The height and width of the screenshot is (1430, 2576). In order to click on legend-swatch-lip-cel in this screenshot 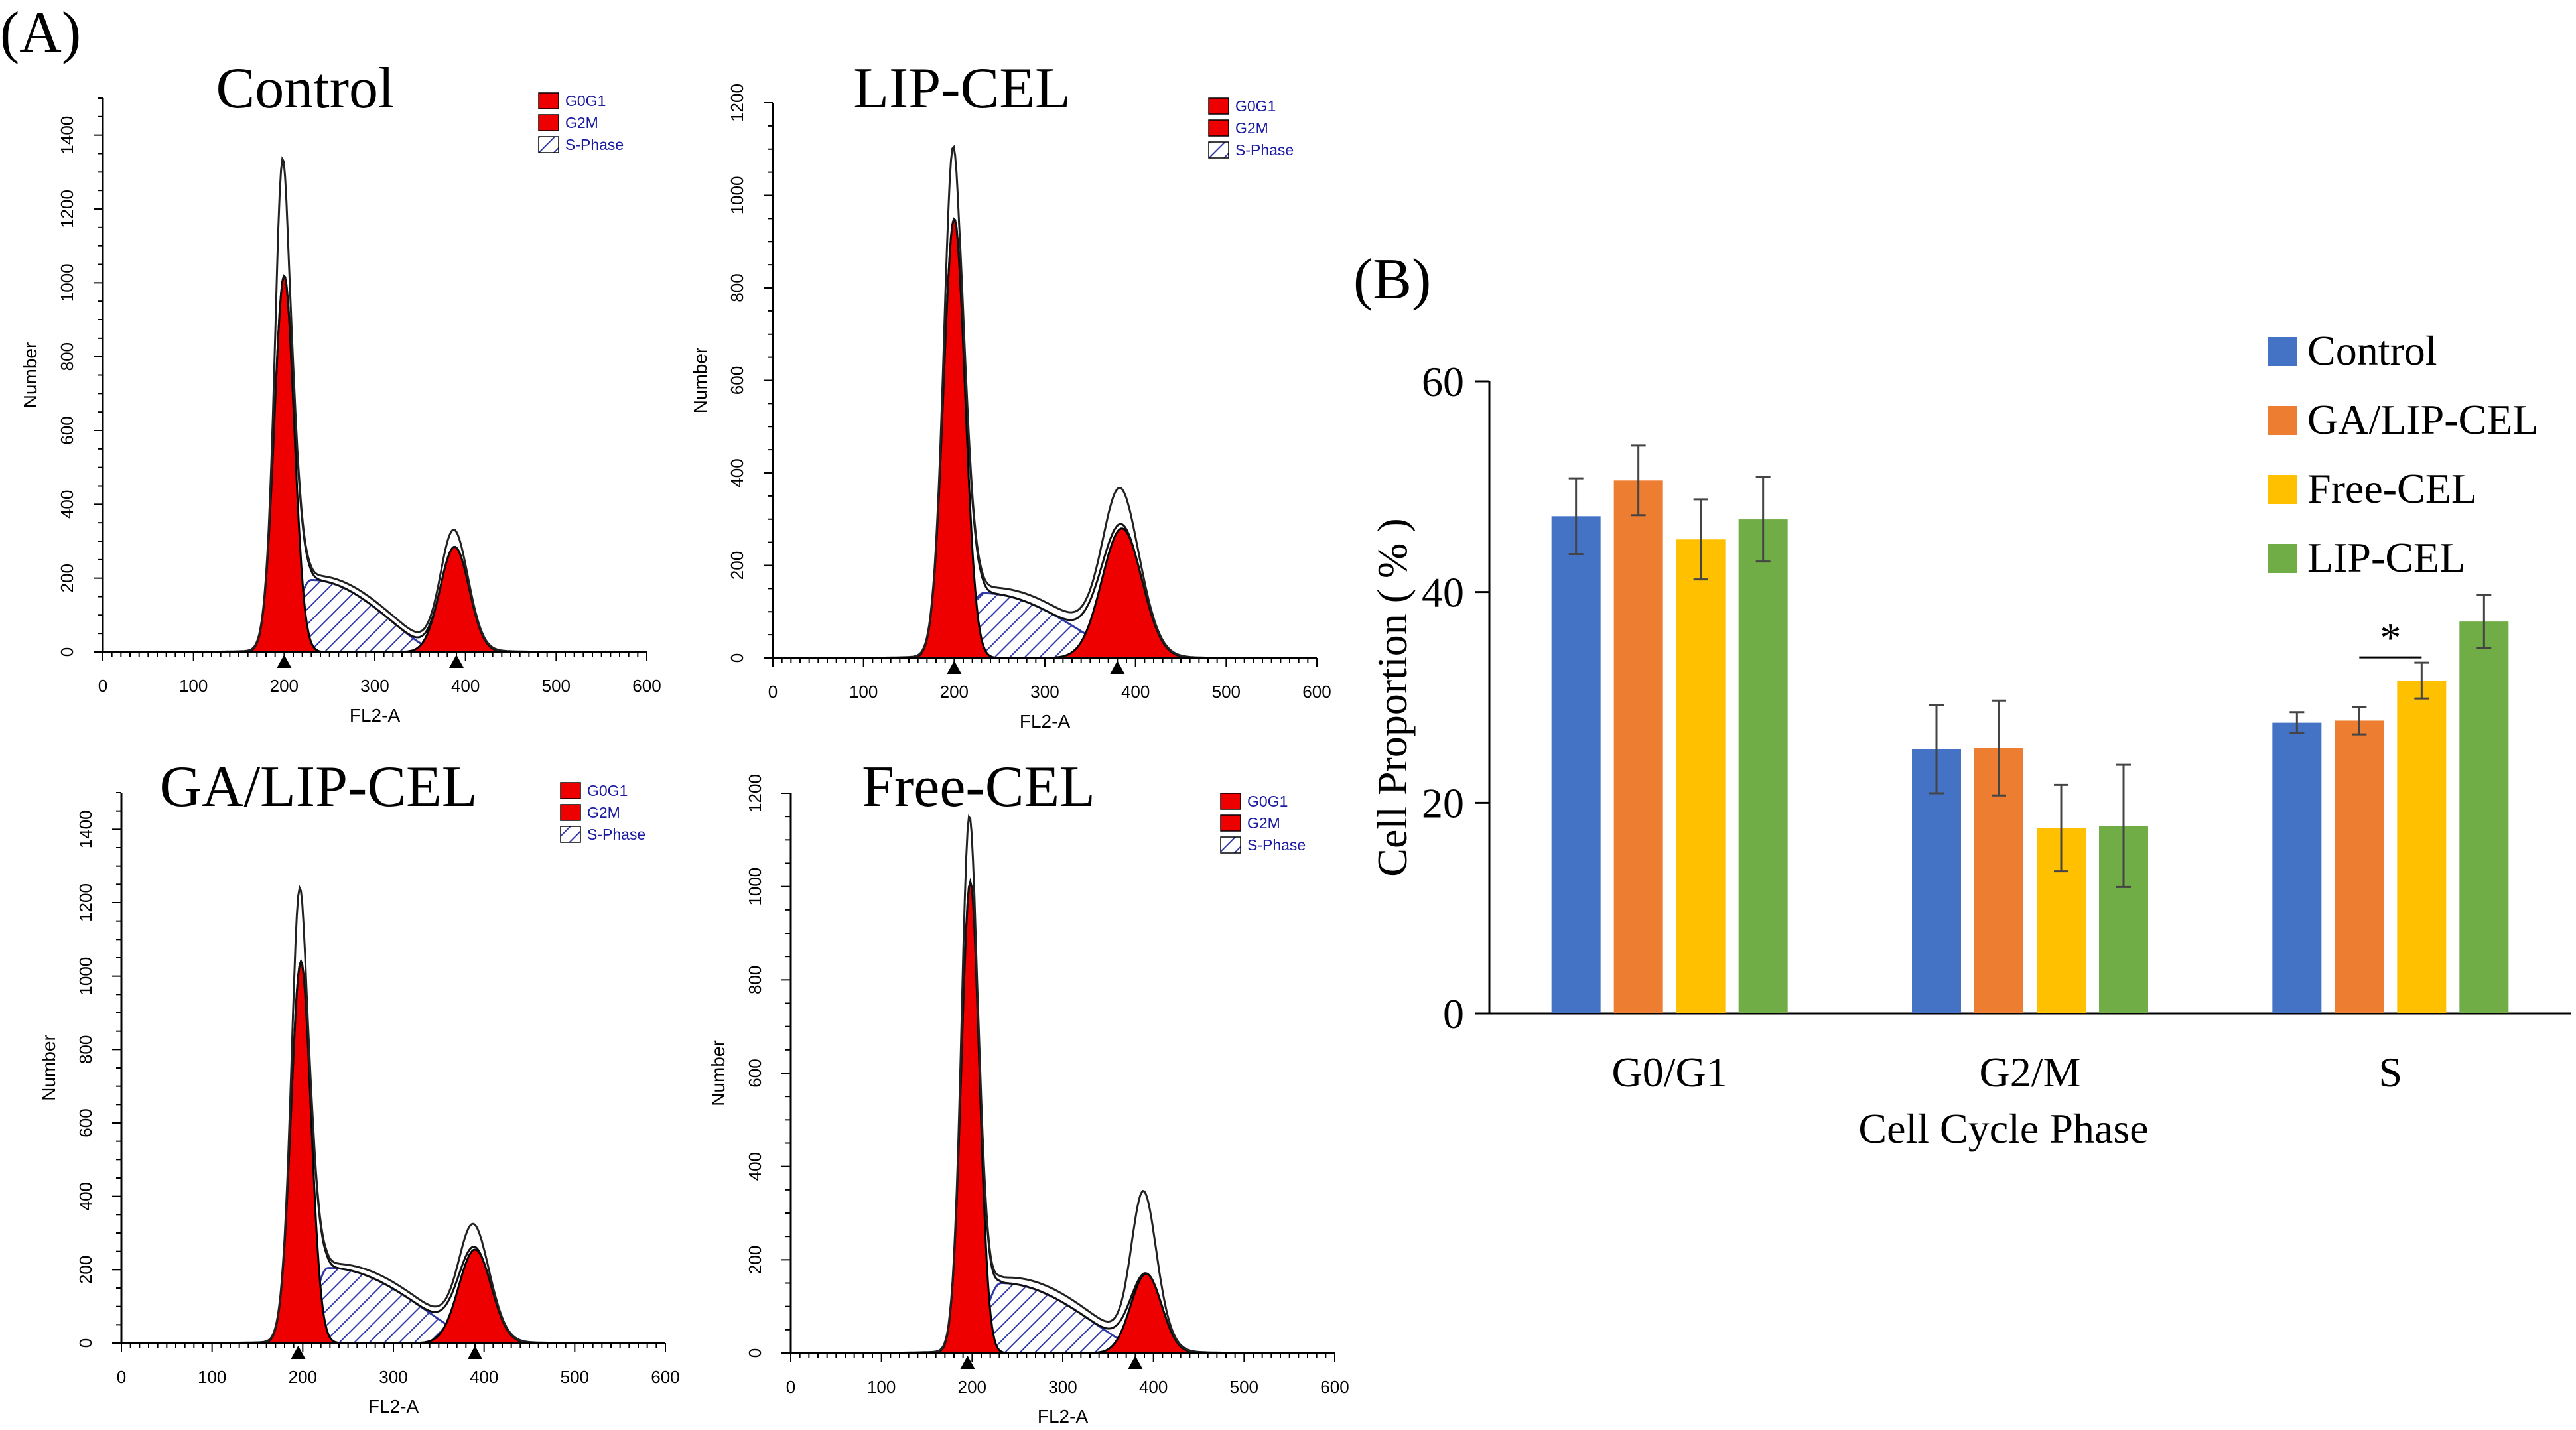, I will do `click(2282, 558)`.